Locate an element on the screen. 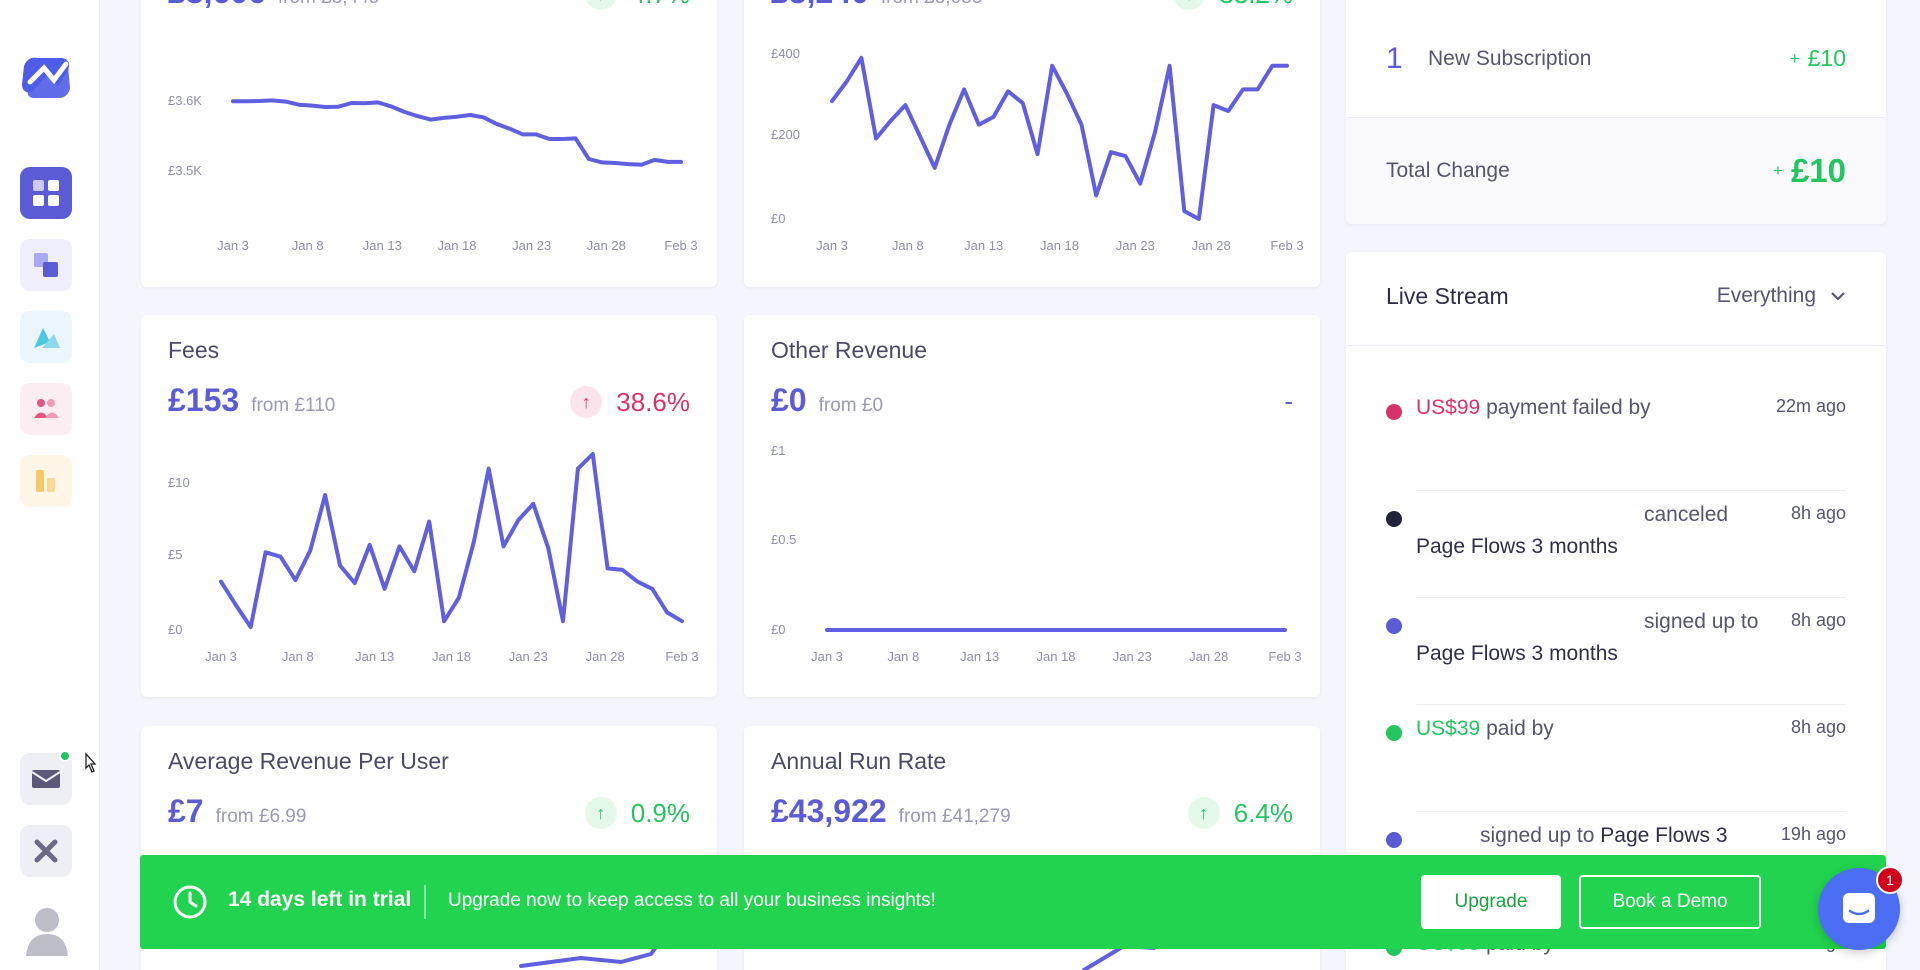 The height and width of the screenshot is (970, 1920). dashboard-nav-button is located at coordinates (46, 193).